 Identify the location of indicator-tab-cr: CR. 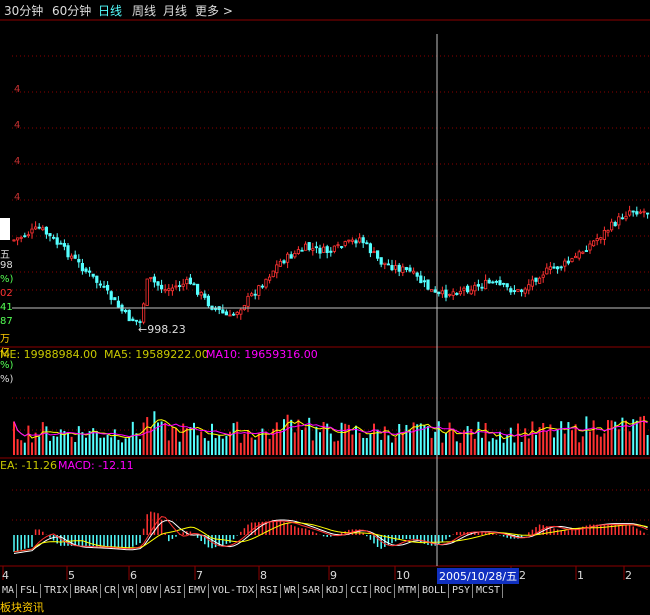
(110, 591).